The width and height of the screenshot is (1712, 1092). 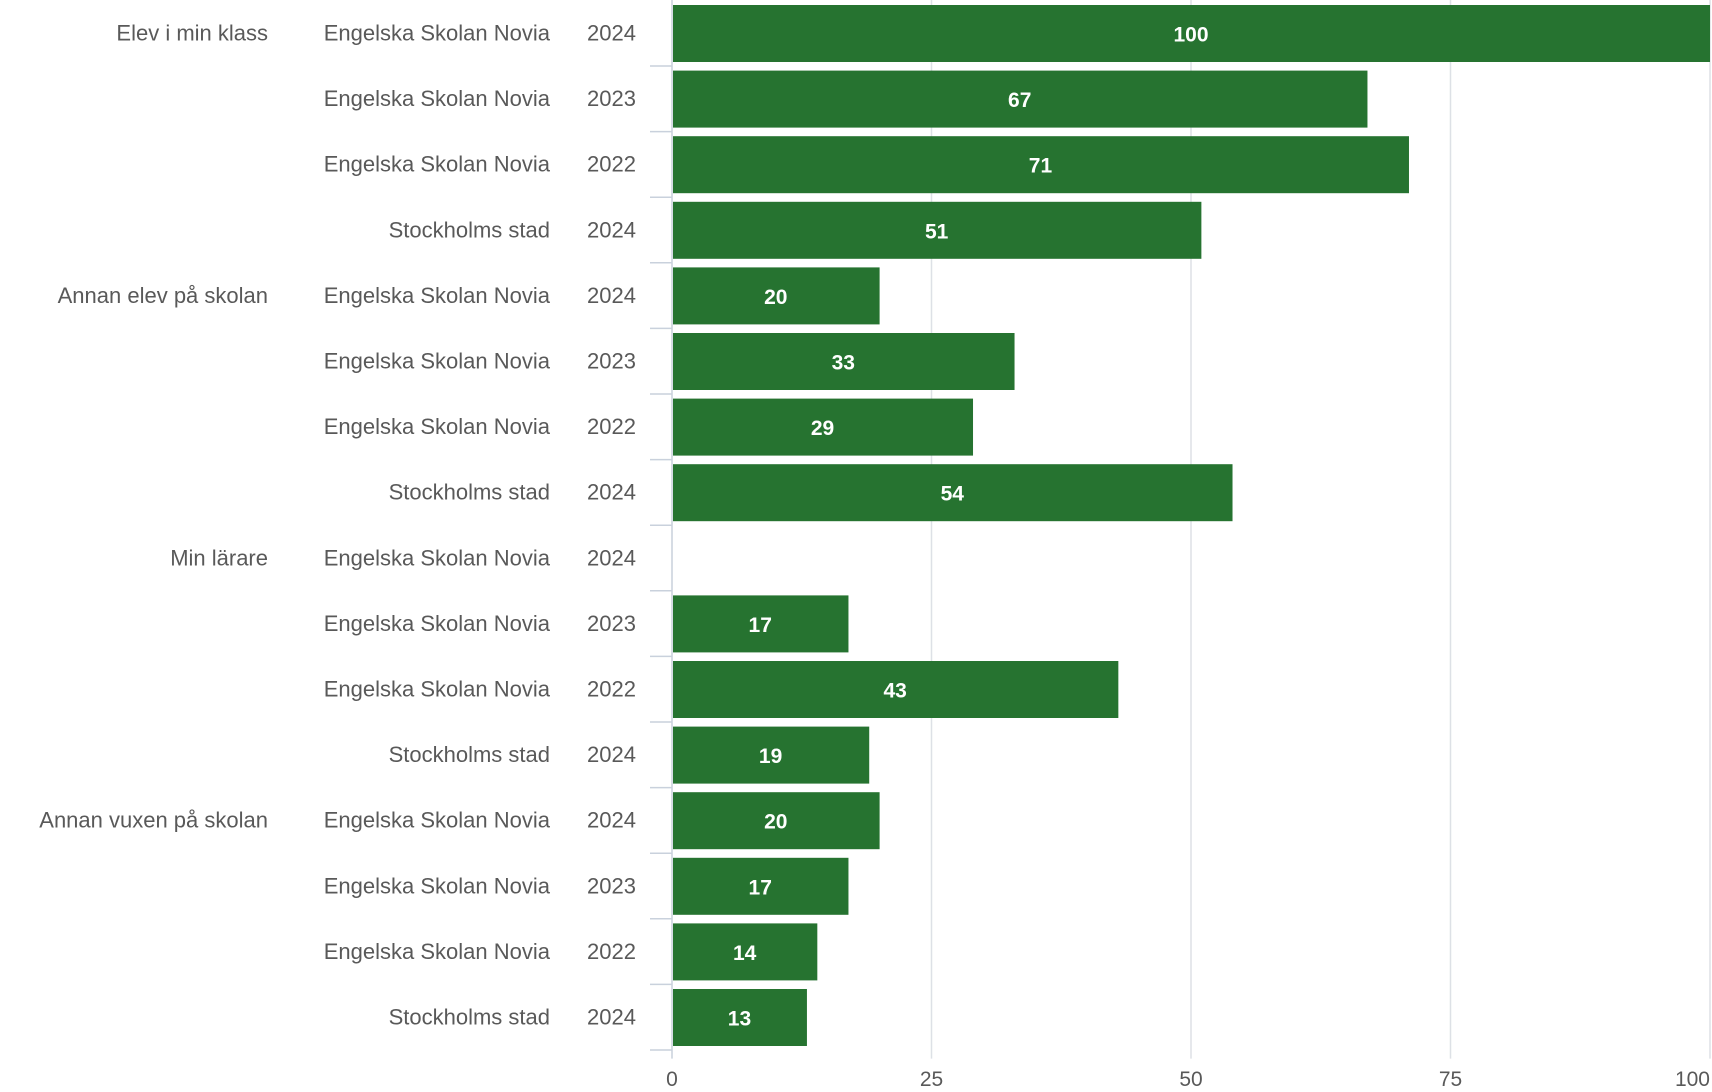 I want to click on bar-value-label: 100, so click(x=1190, y=35).